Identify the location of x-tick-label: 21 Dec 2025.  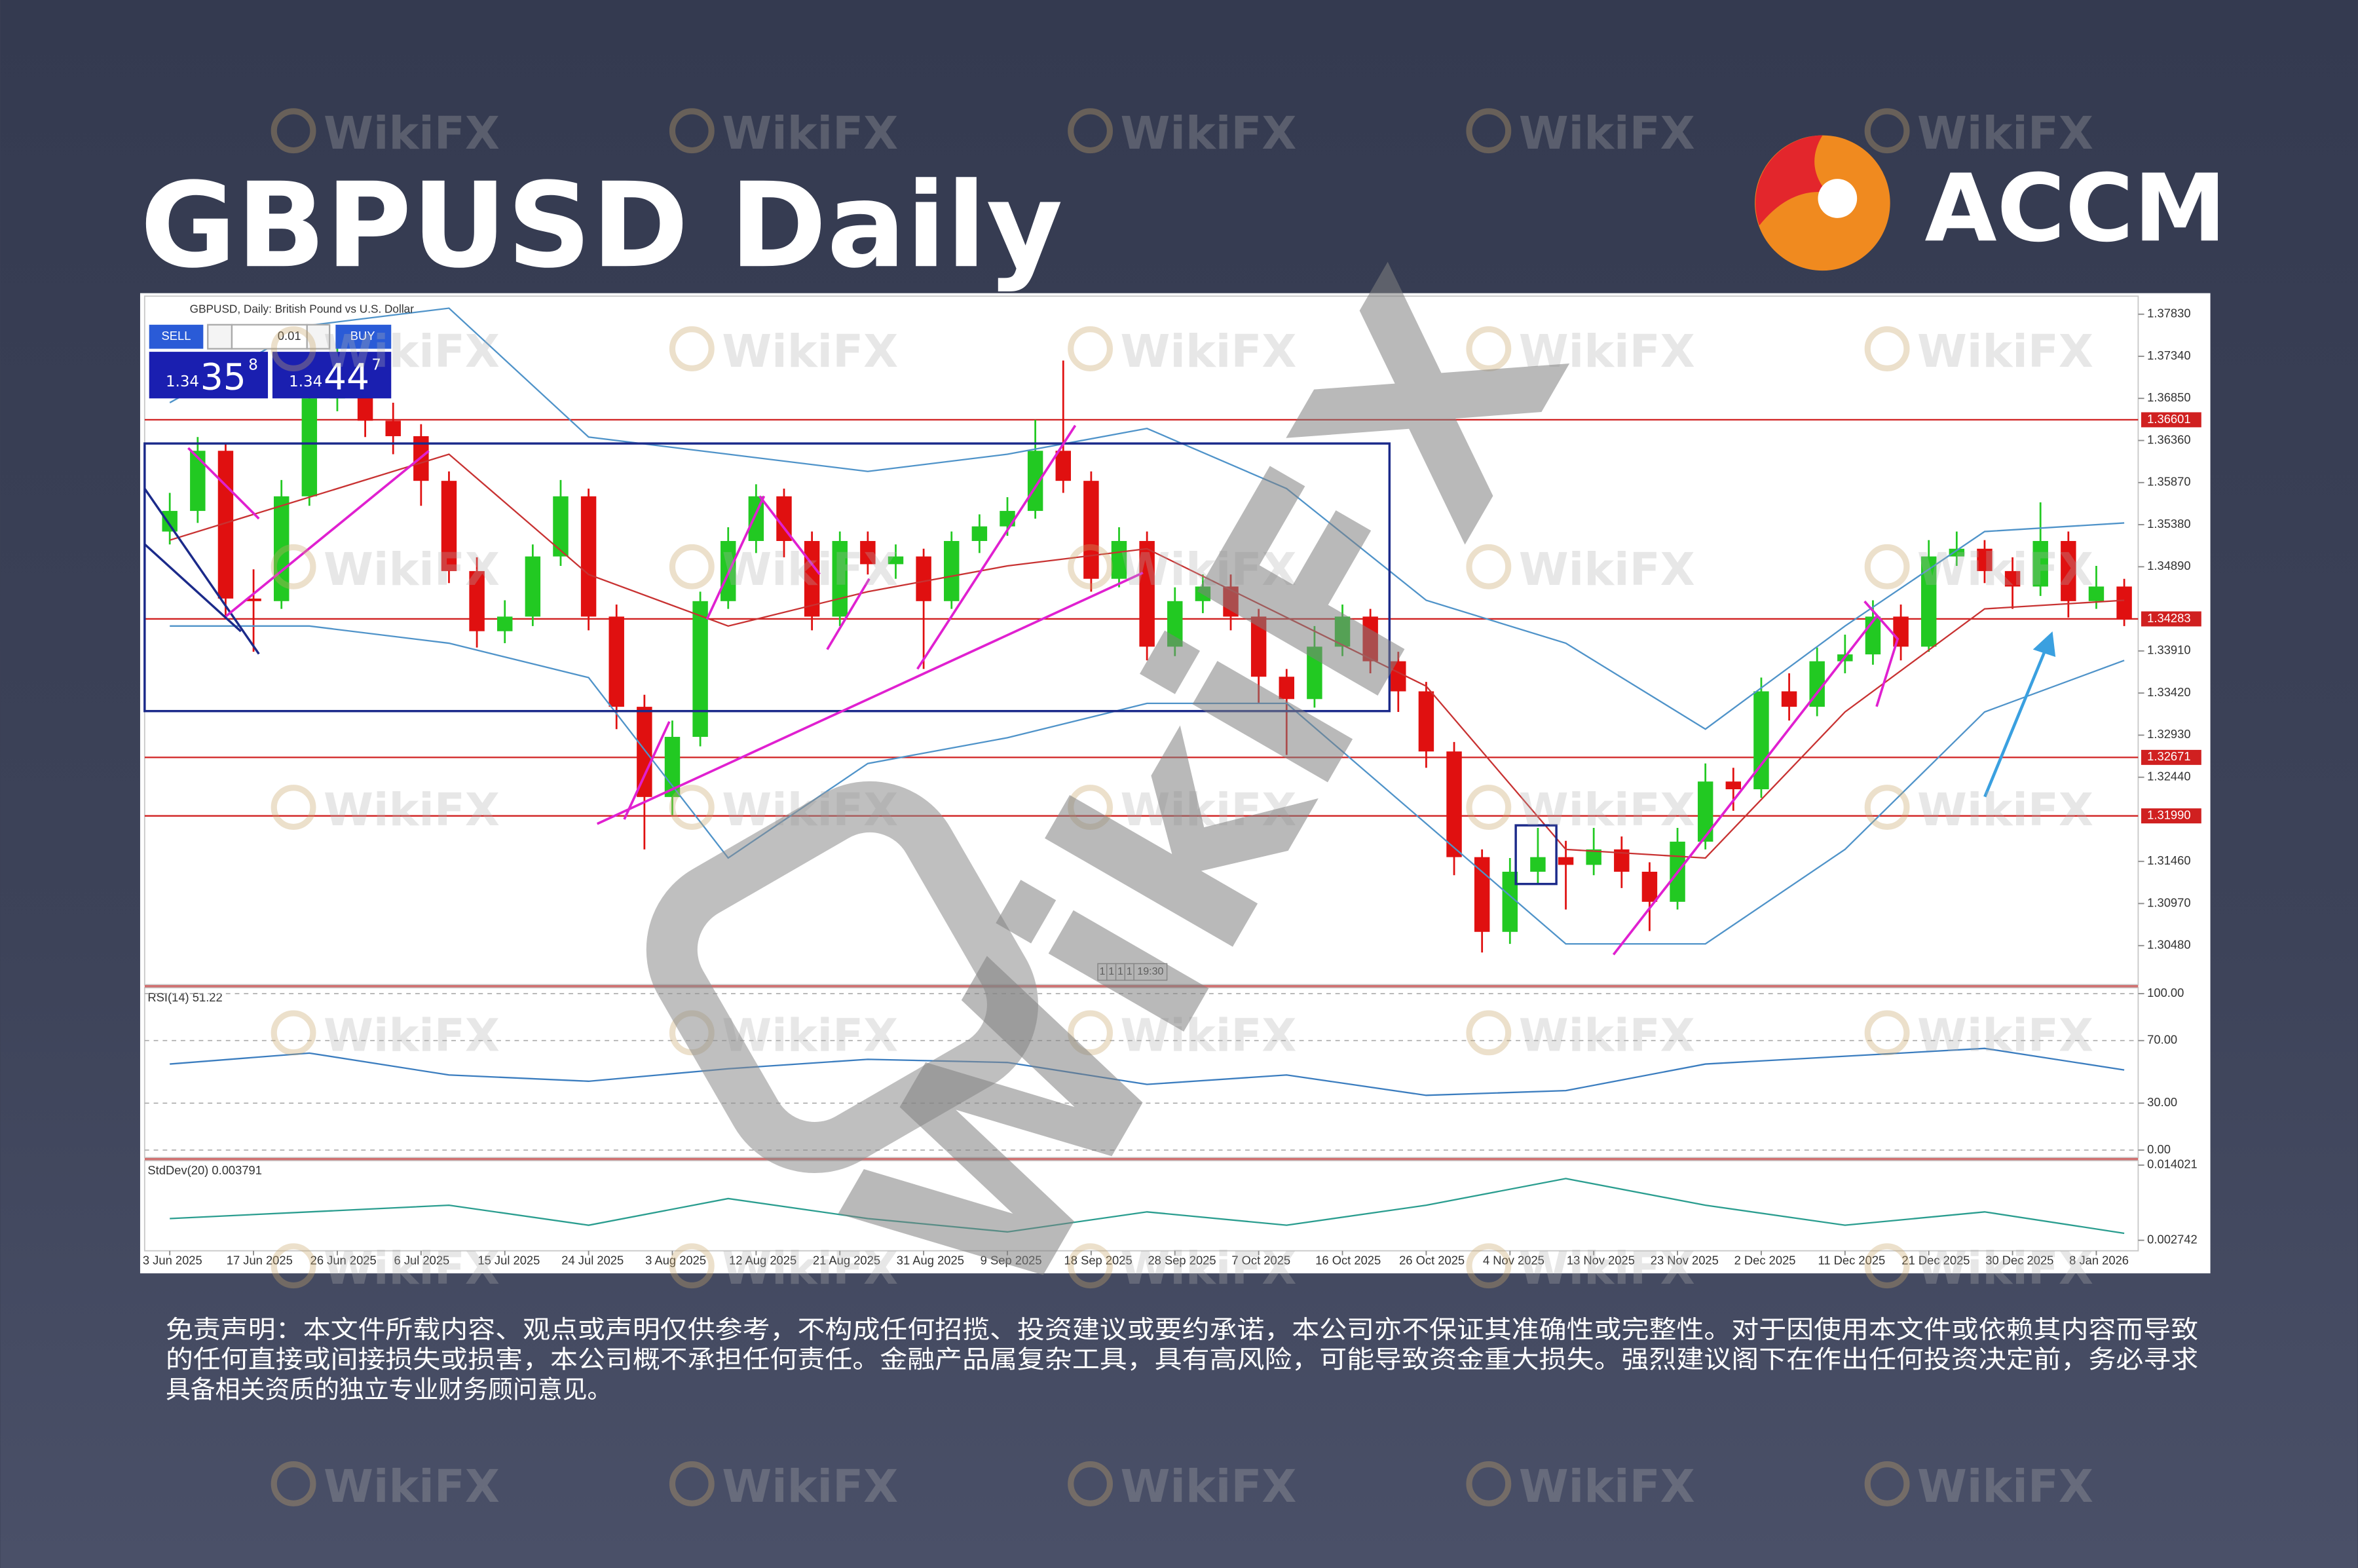
(1936, 1260).